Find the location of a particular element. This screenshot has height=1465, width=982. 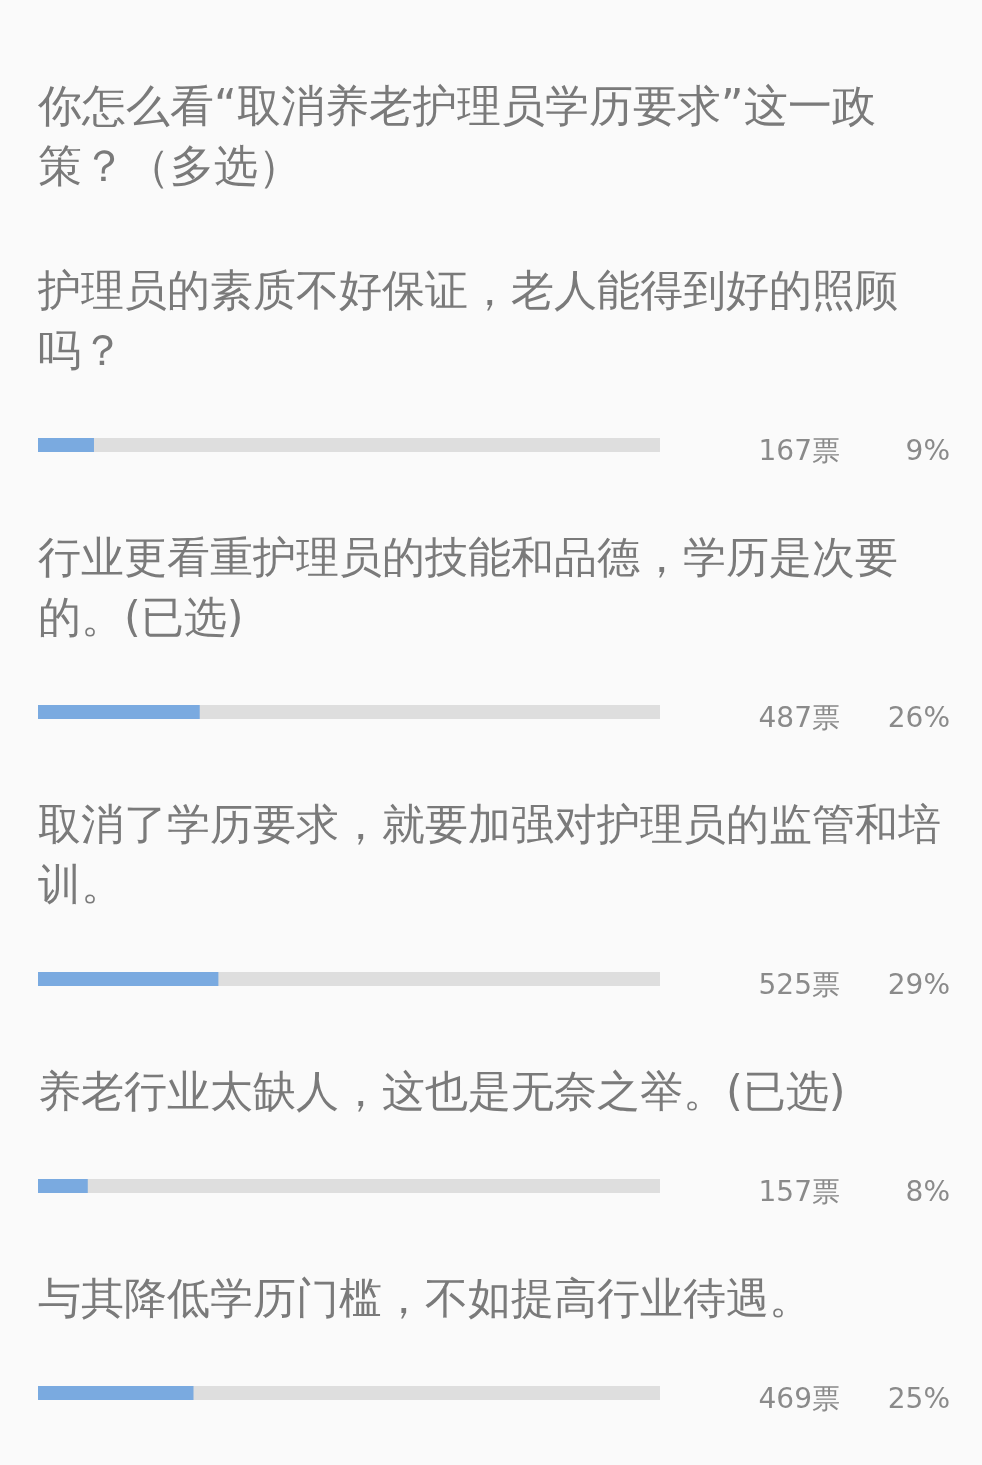

y-tick-label: 行业更看重护理员的技能和品德，学历是次要的。(已选) is located at coordinates (468, 587).